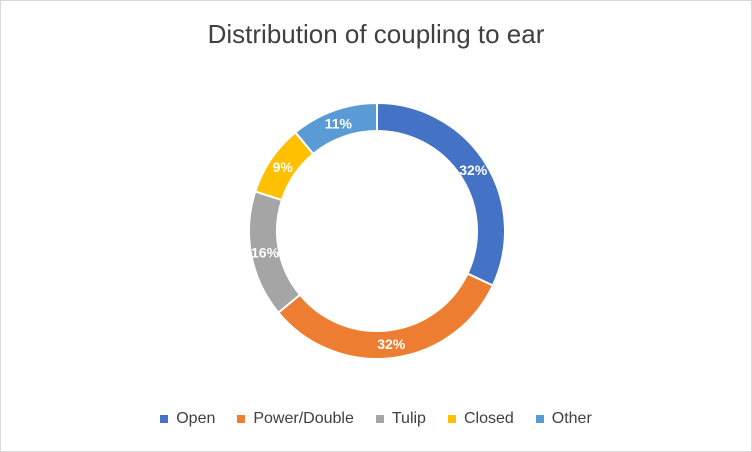 The height and width of the screenshot is (452, 752). I want to click on legend-item-open: Open, so click(187, 419).